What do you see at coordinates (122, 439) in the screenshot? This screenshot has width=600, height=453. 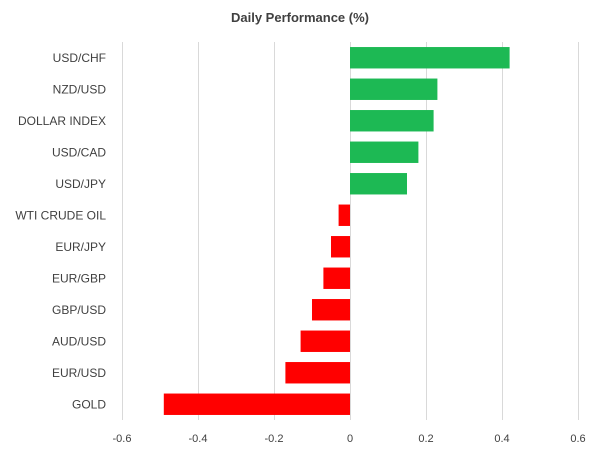 I see `x-tick-label: -0.6` at bounding box center [122, 439].